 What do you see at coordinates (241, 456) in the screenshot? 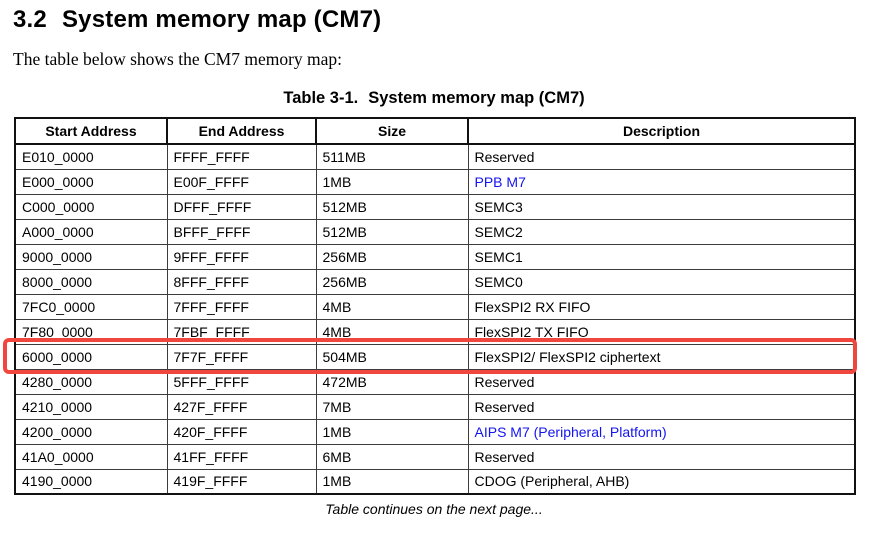
I see `end-address-cell: 41FF_FFFF` at bounding box center [241, 456].